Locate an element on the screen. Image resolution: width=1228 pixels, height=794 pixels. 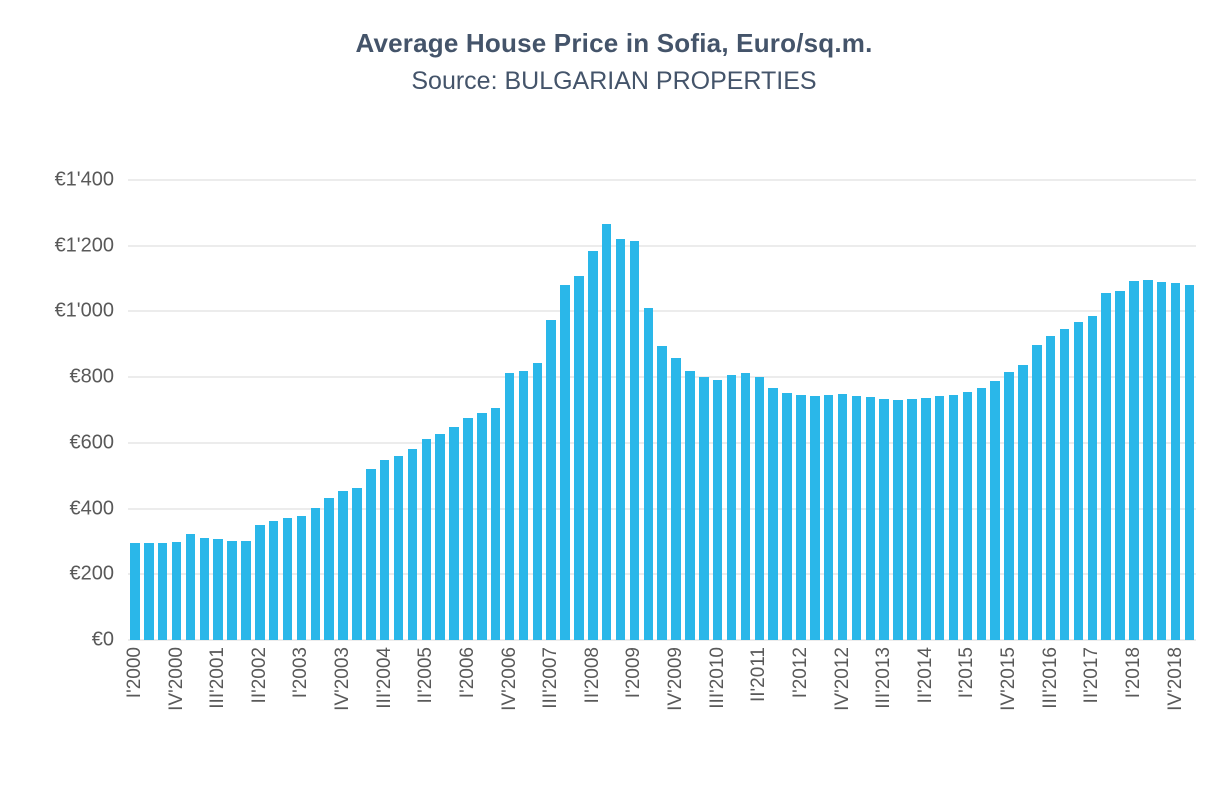
y-axis-tick-label: €400 is located at coordinates (92, 508).